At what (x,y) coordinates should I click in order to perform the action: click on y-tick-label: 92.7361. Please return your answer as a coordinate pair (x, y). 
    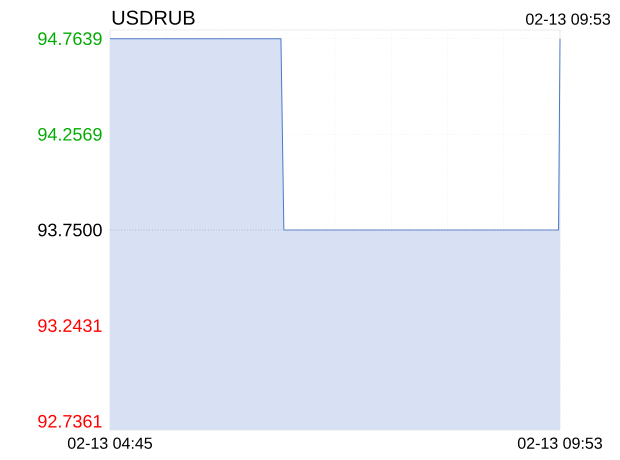
    Looking at the image, I should click on (70, 421).